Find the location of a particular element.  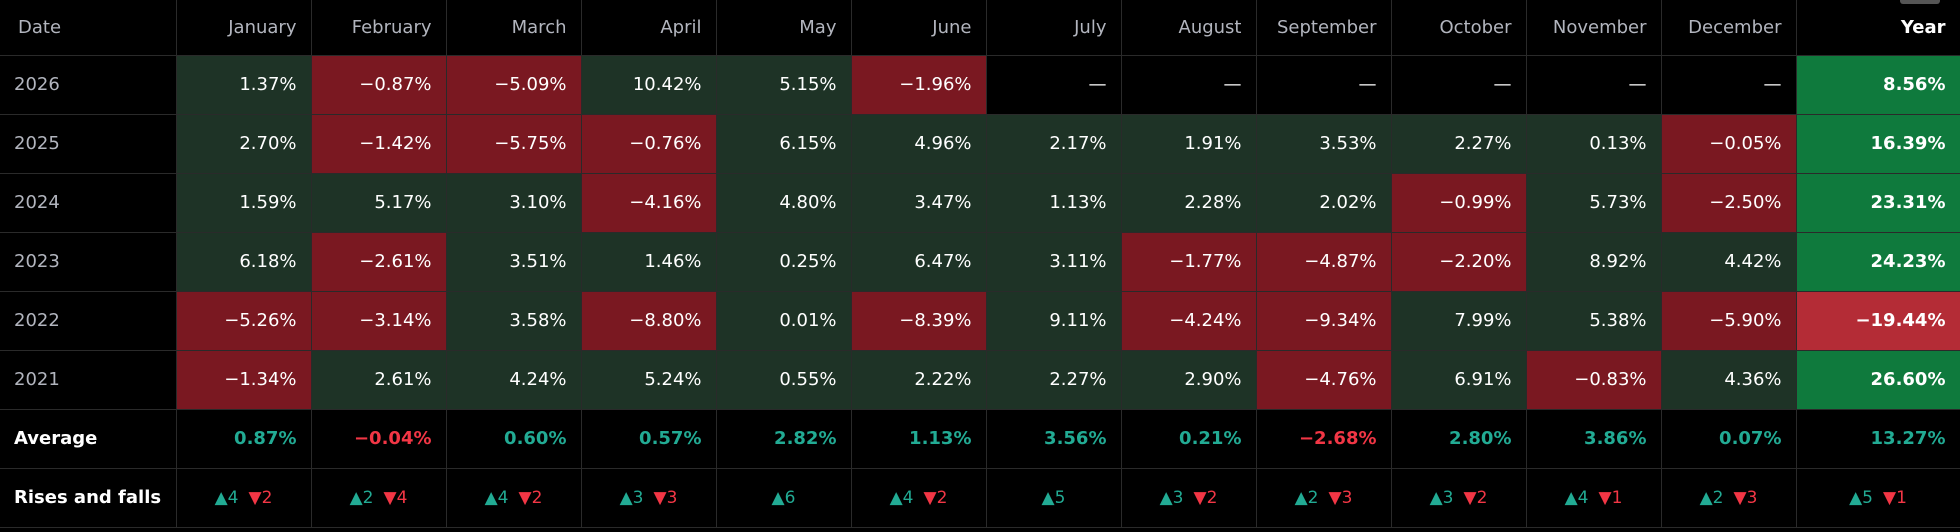

month-return-cell: 6.18% is located at coordinates (244, 262).